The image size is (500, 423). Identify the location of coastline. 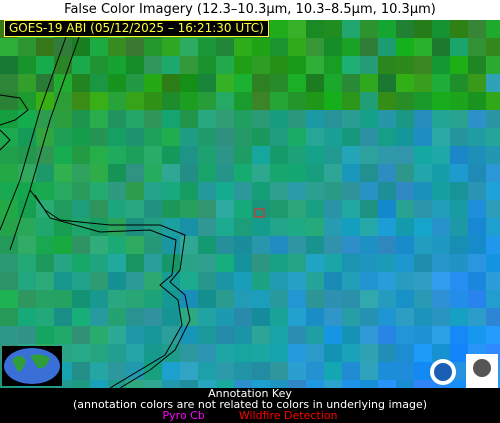
(36, 125).